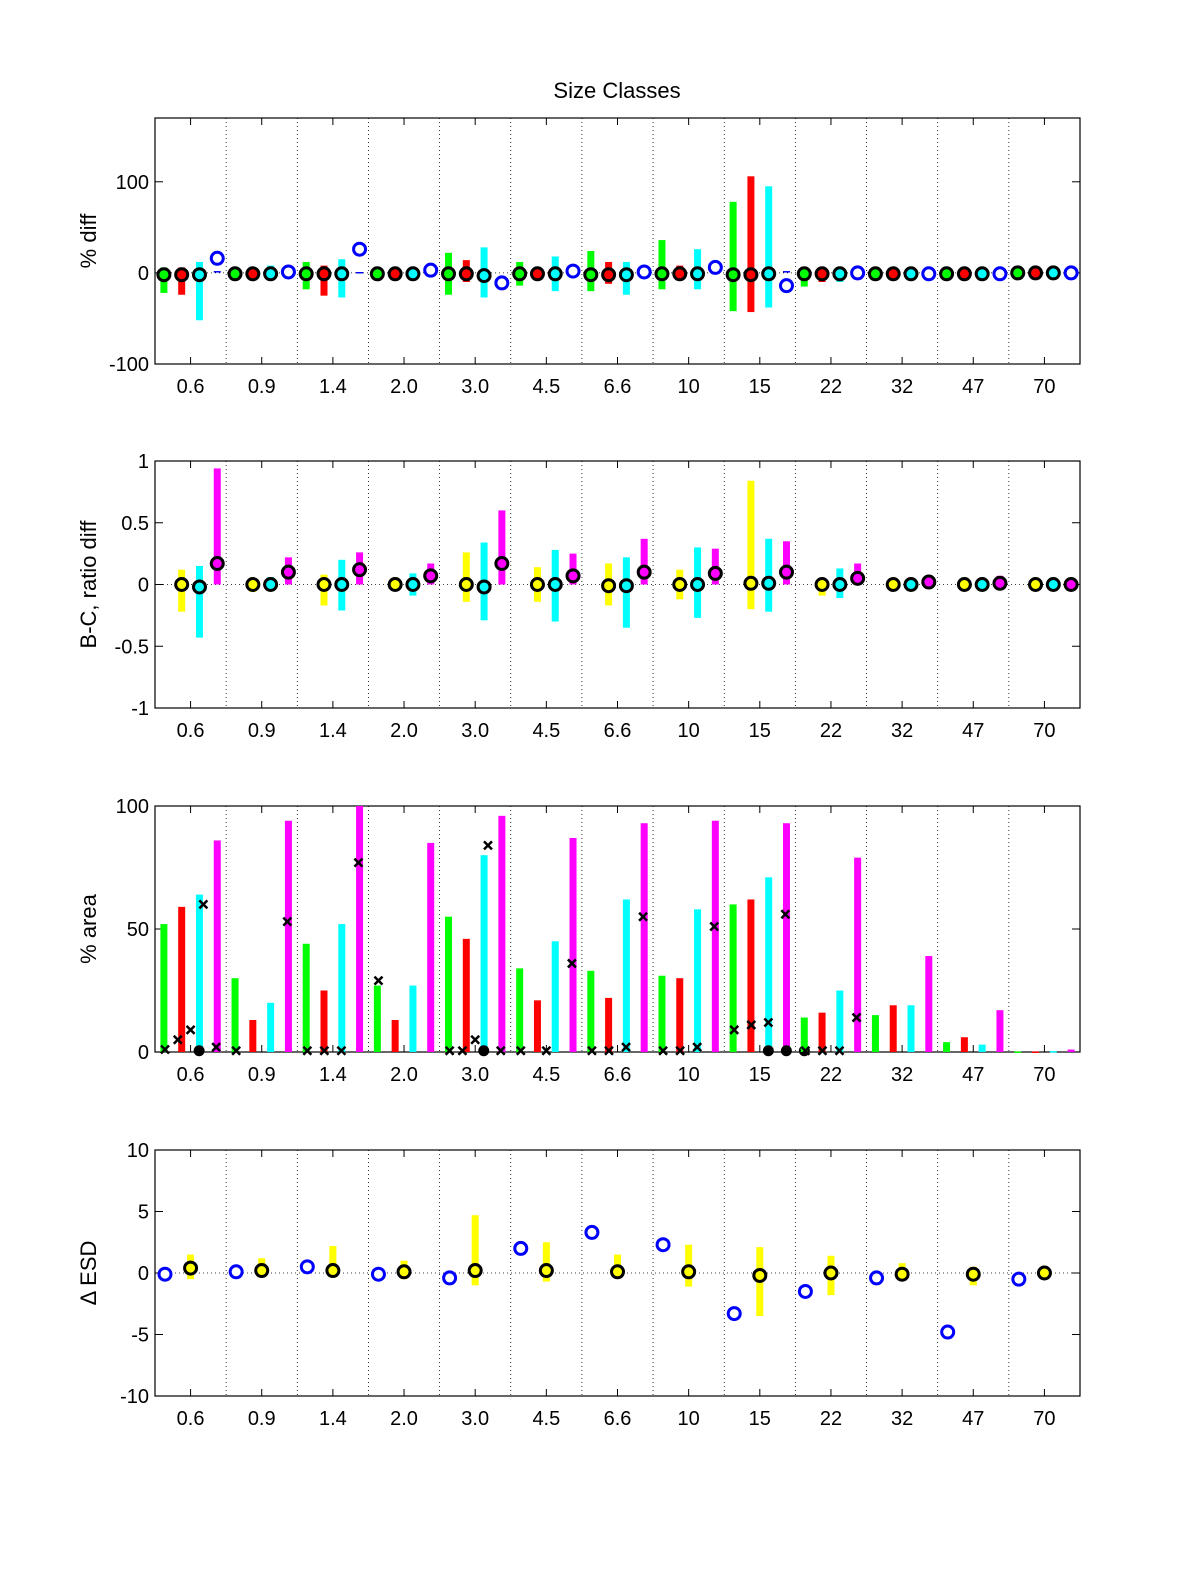 The image size is (1200, 1576). What do you see at coordinates (143, 274) in the screenshot?
I see `y-tick-label: 0` at bounding box center [143, 274].